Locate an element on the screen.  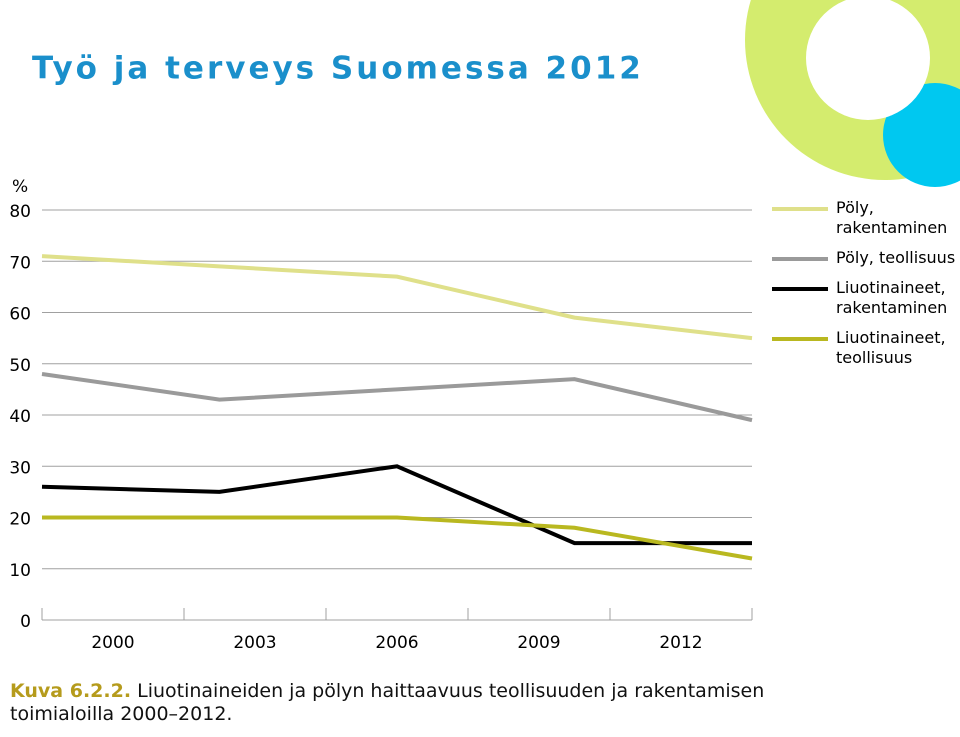
legend-item: Pöly, rakentaminen is located at coordinates (865, 218).